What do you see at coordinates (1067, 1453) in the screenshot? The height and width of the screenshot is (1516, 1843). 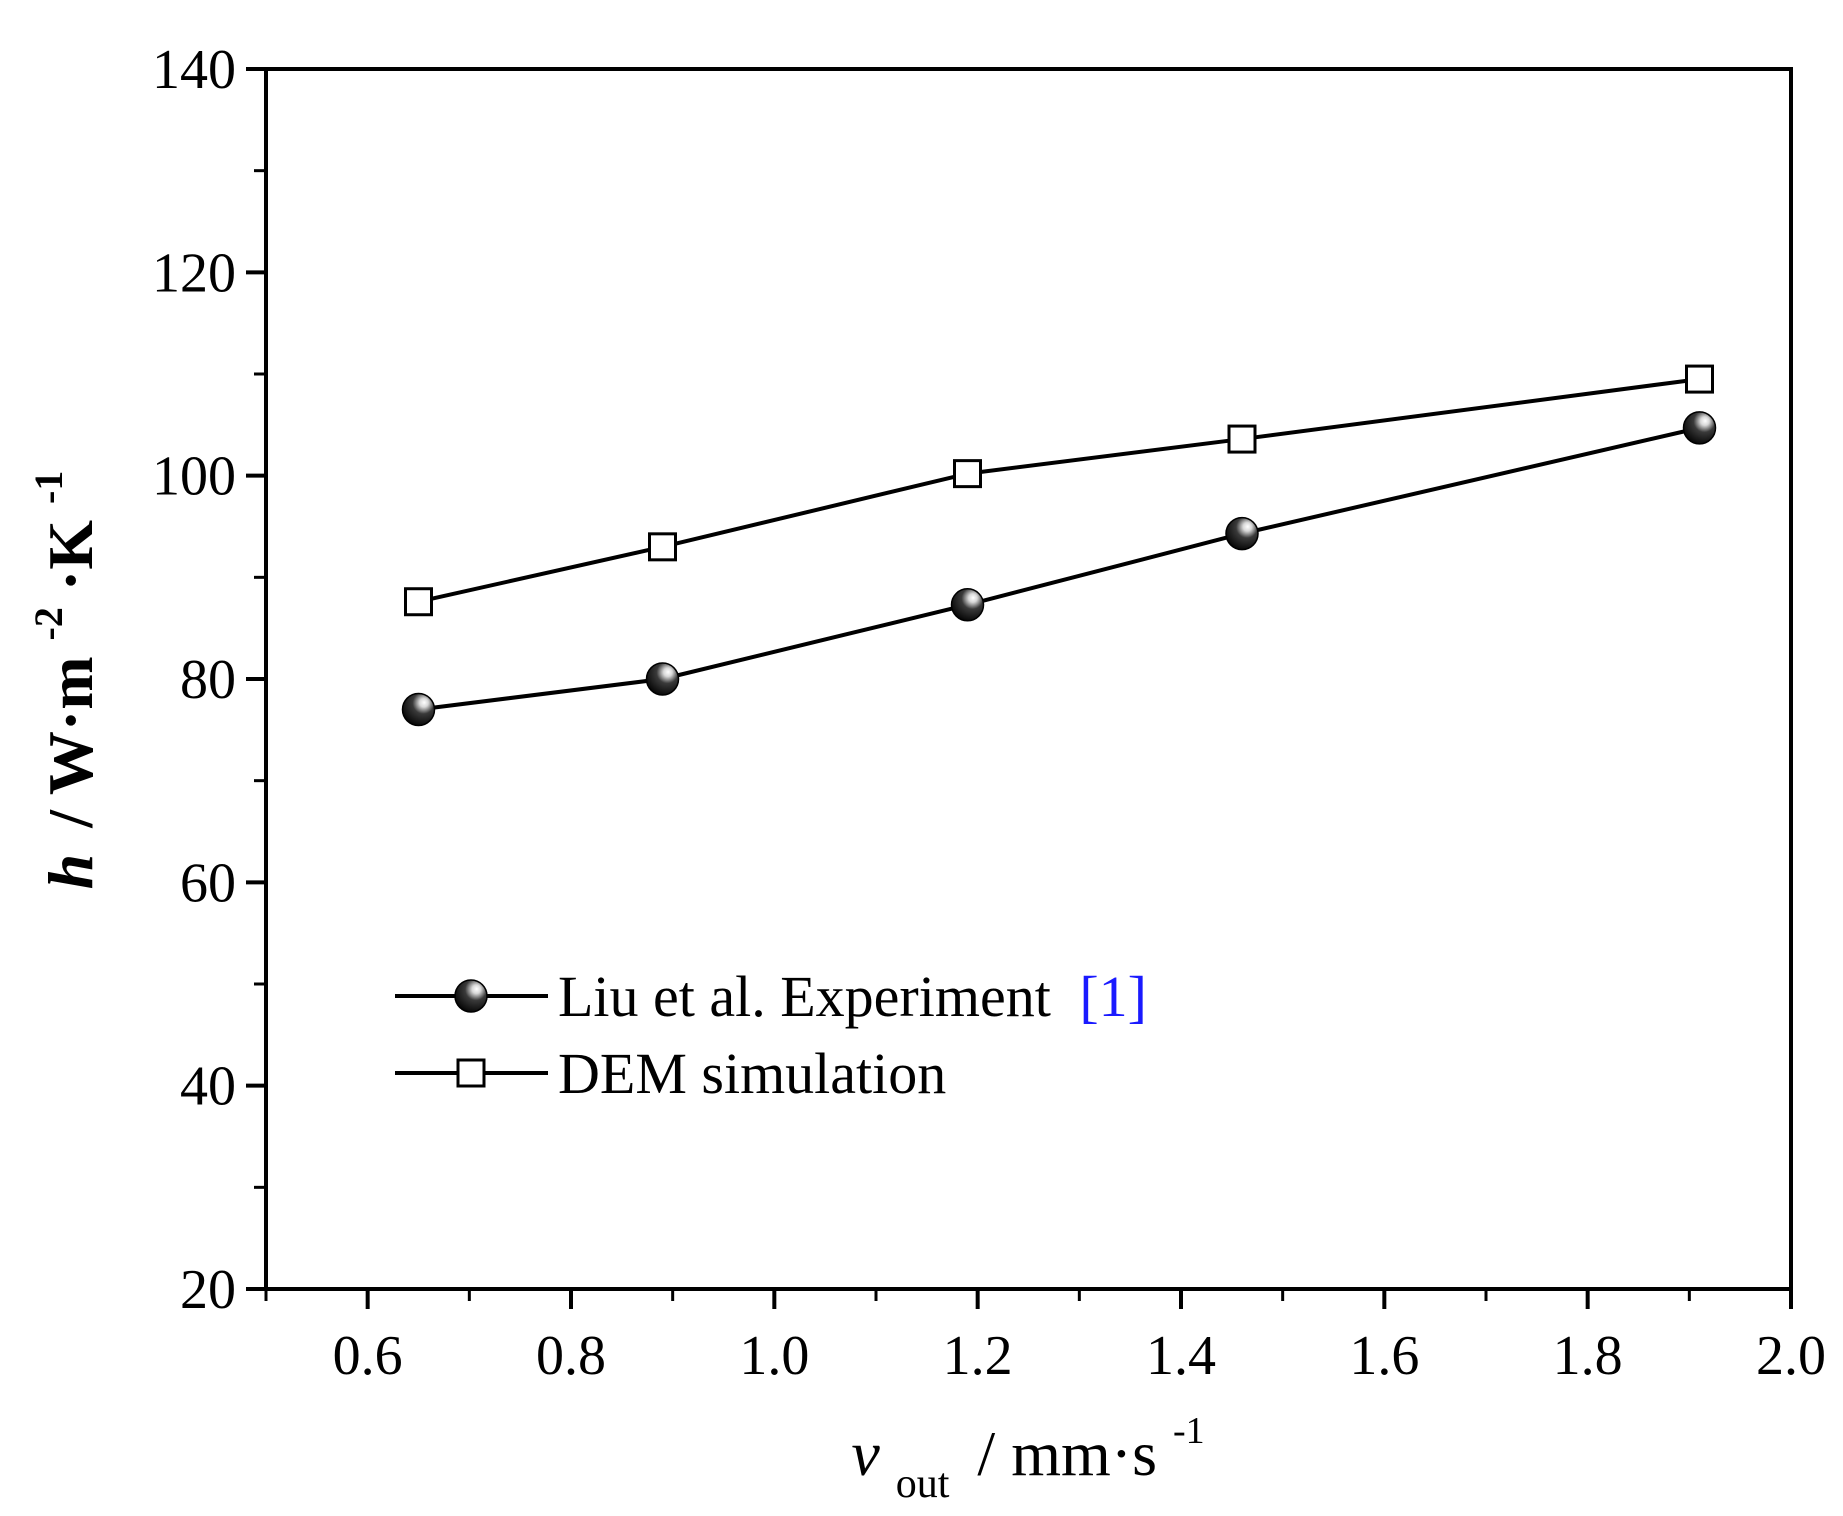 I see `x-axis-unit: / mm·s` at bounding box center [1067, 1453].